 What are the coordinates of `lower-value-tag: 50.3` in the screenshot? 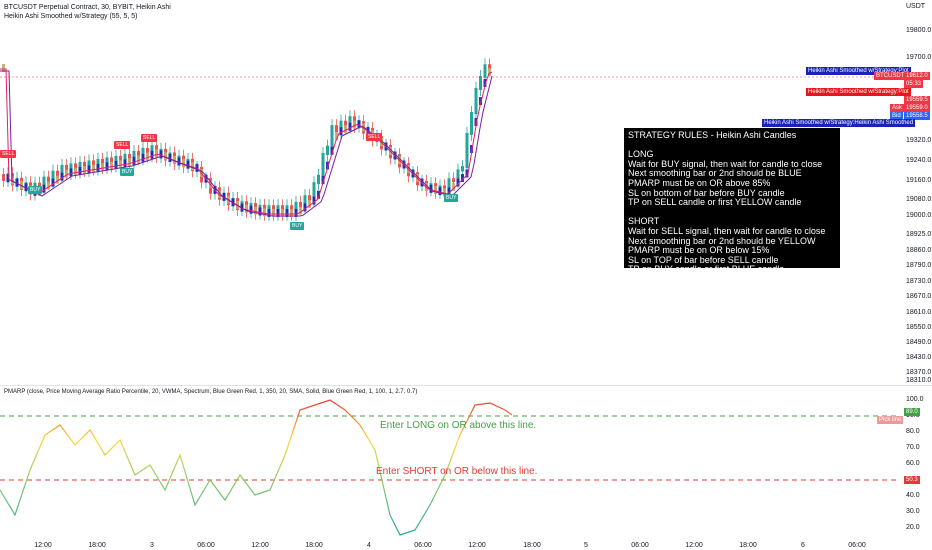 It's located at (912, 480).